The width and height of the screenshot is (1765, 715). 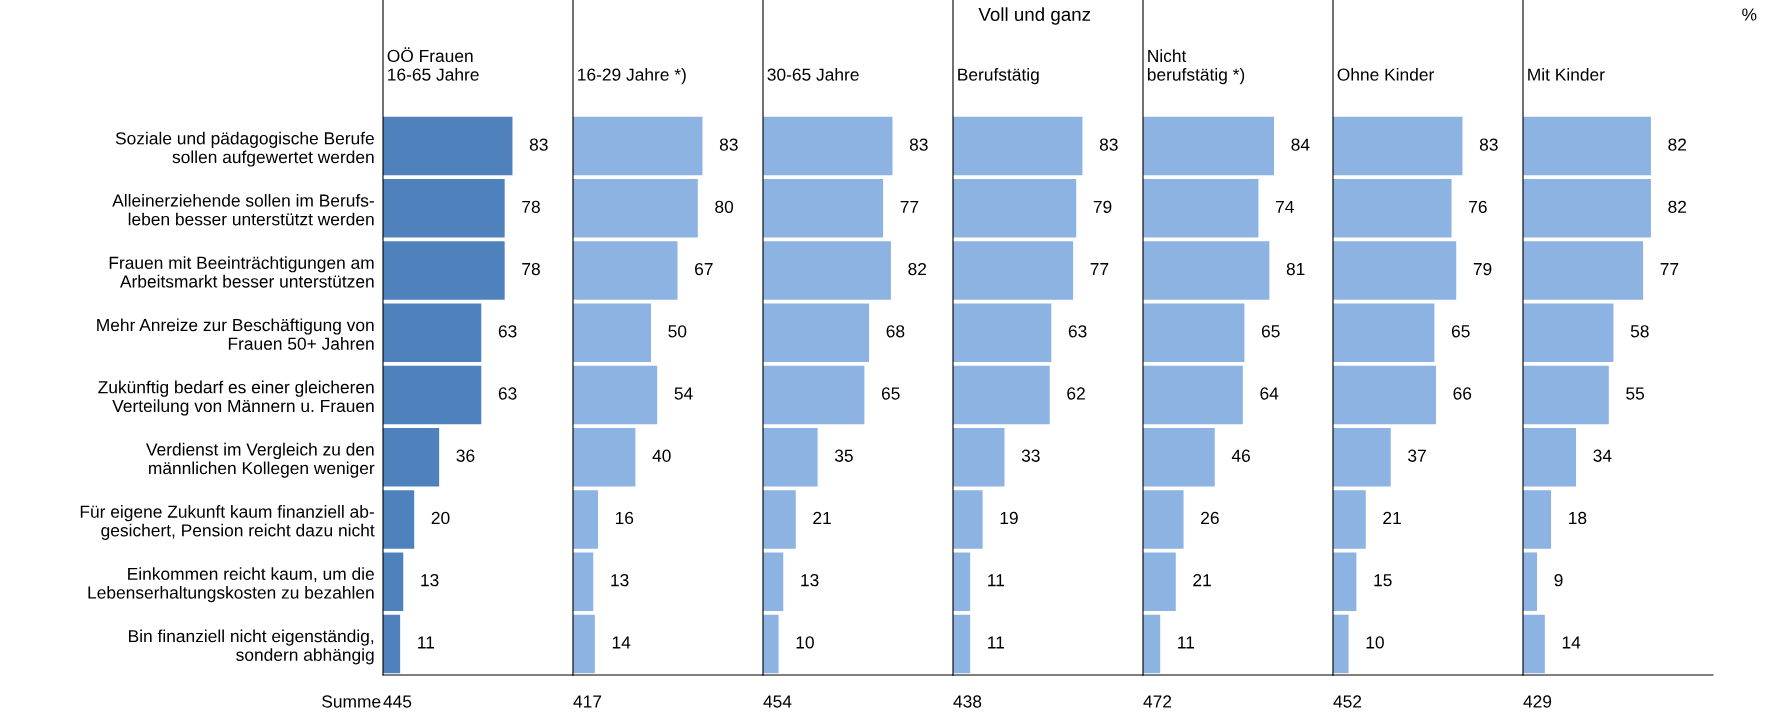 What do you see at coordinates (1284, 206) in the screenshot?
I see `data-label: 74` at bounding box center [1284, 206].